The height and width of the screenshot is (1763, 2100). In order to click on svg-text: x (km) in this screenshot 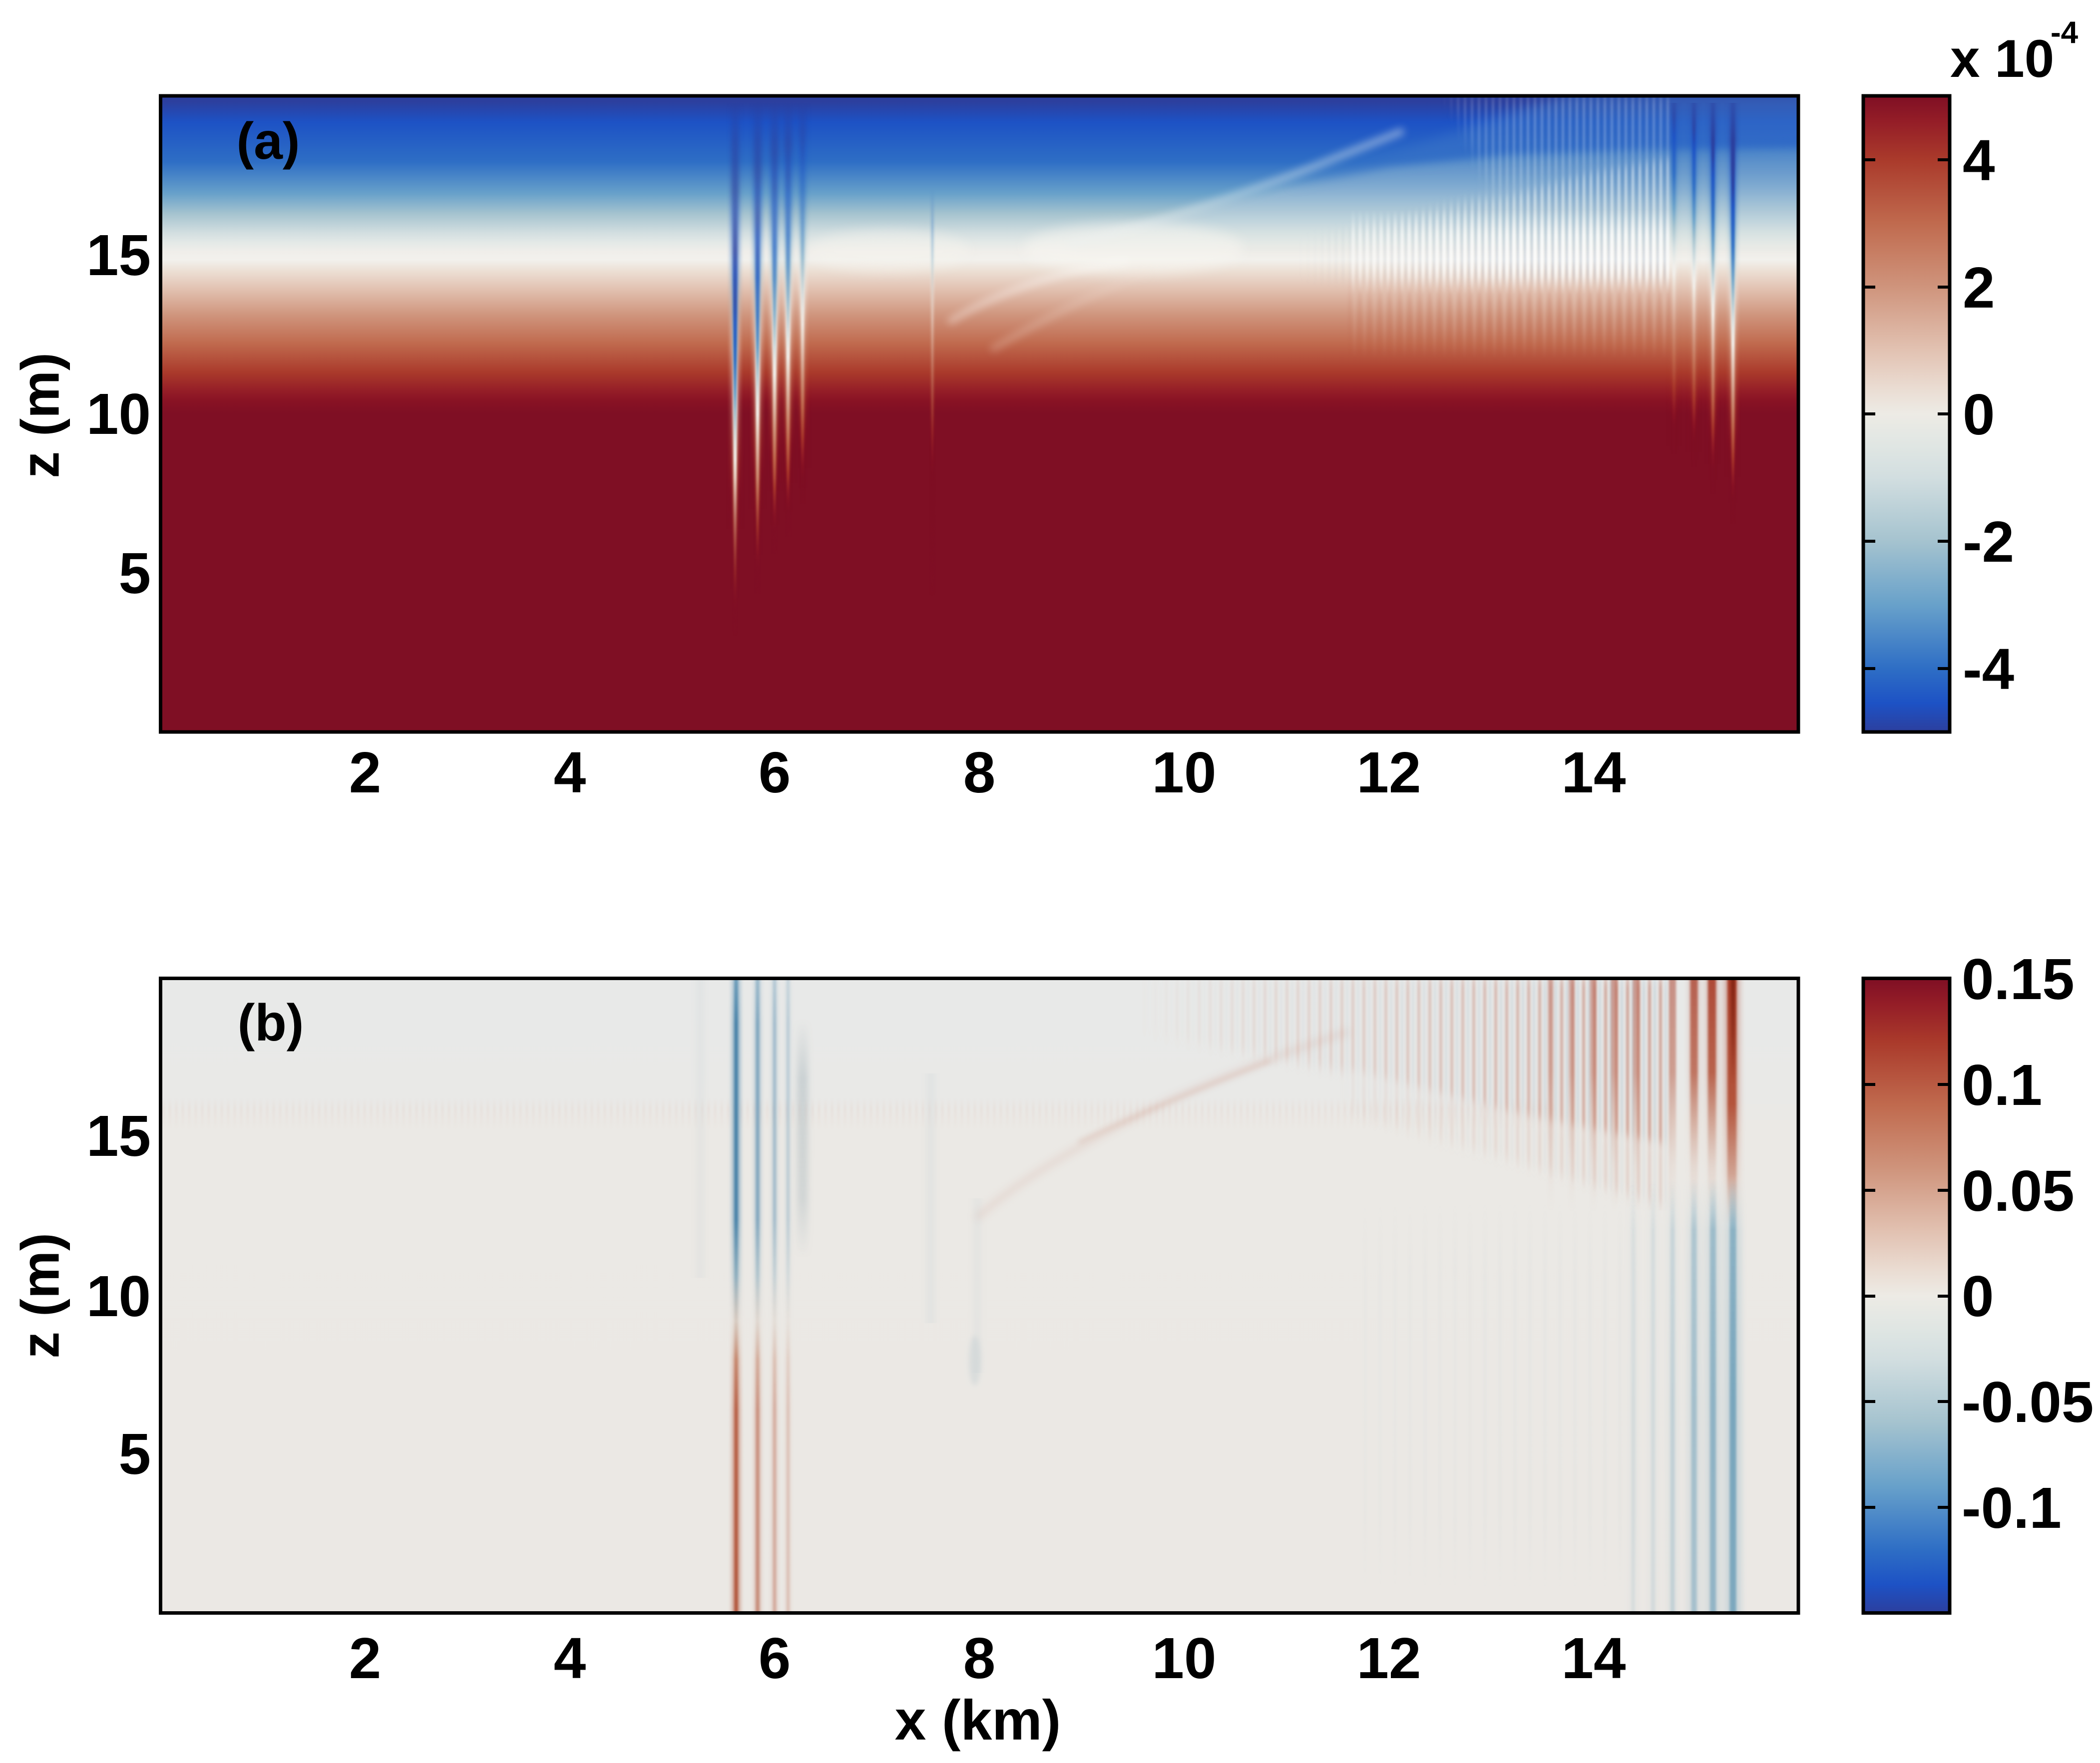, I will do `click(978, 1720)`.